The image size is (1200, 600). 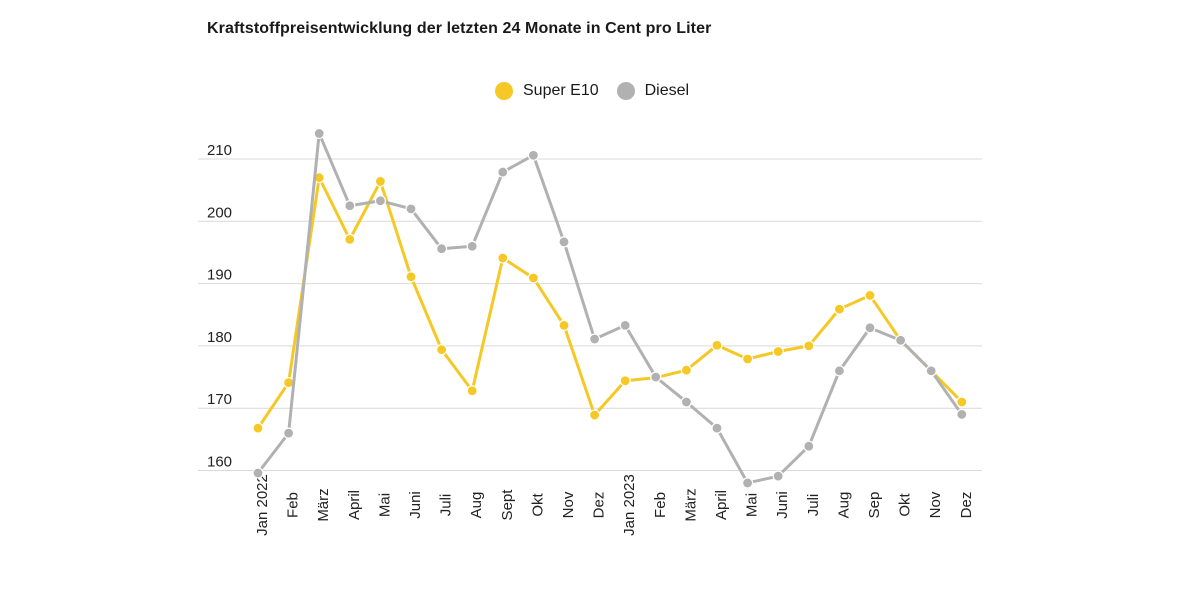 What do you see at coordinates (504, 91) in the screenshot?
I see `legend-marker-super-e10` at bounding box center [504, 91].